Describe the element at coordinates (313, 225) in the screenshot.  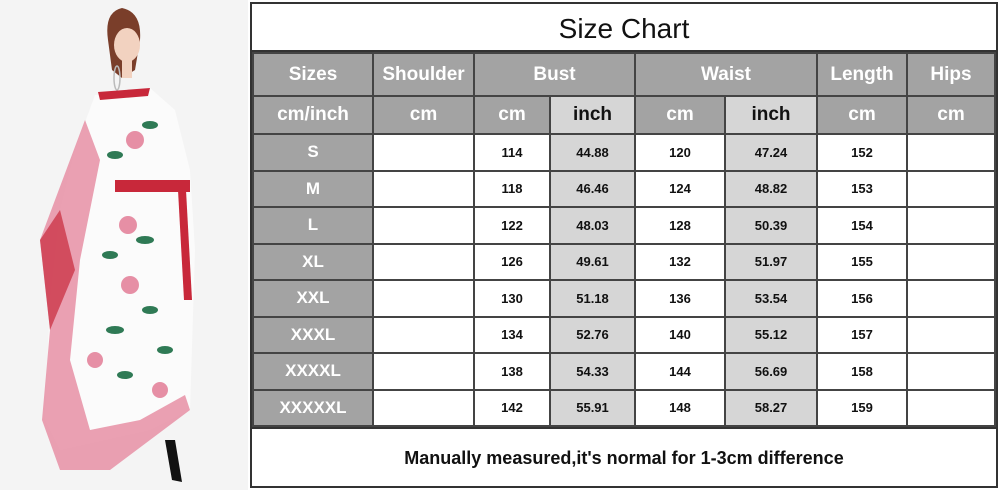
I see `cell-size: L` at that location.